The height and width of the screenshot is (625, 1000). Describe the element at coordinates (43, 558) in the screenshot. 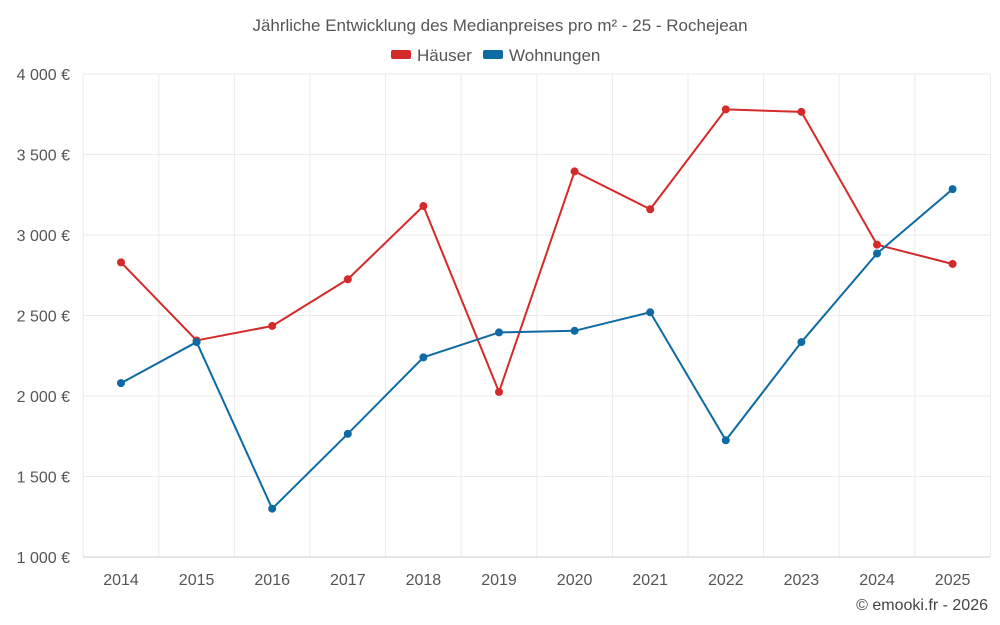

I see `y-tick-label: 1 000 €` at that location.